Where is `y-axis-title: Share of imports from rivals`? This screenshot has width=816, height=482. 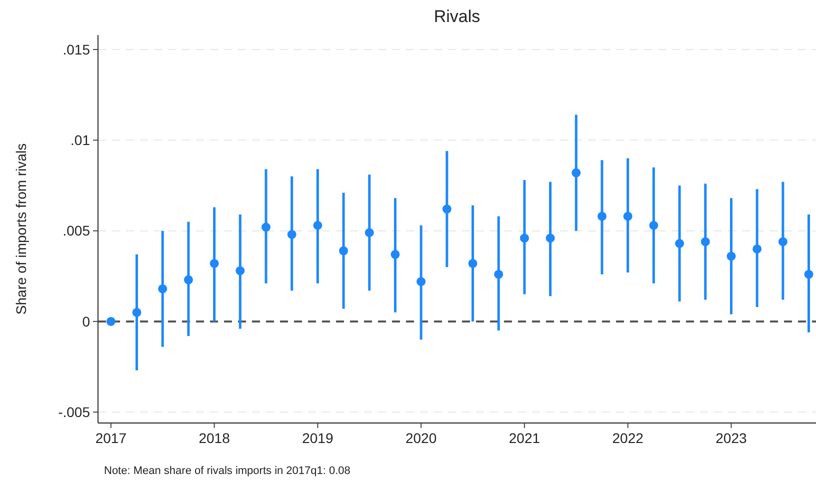
y-axis-title: Share of imports from rivals is located at coordinates (21, 229).